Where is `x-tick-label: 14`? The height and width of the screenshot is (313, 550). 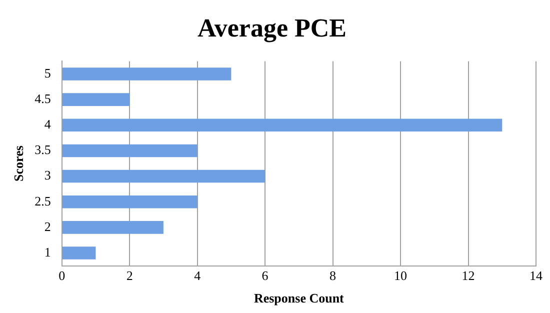 x-tick-label: 14 is located at coordinates (536, 276).